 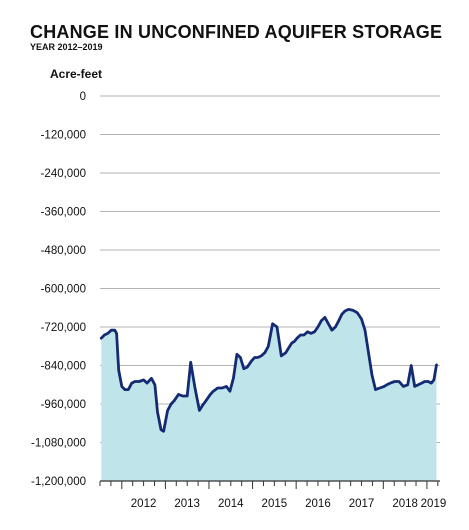 What do you see at coordinates (63, 290) in the screenshot?
I see `y-tick-label: -600,000` at bounding box center [63, 290].